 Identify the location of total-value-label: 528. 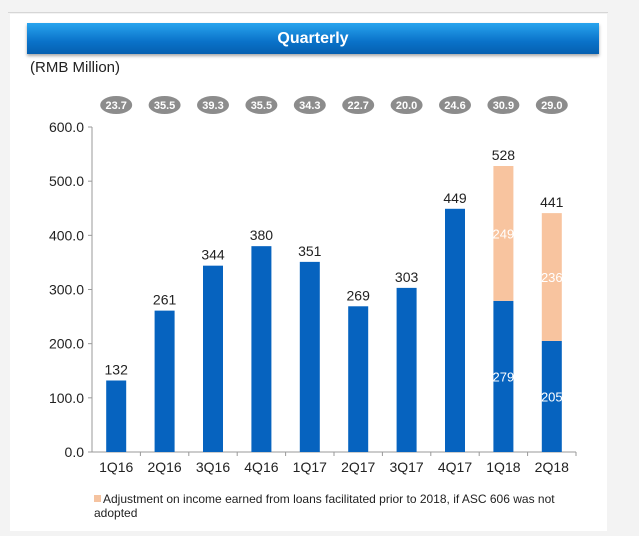
(504, 155).